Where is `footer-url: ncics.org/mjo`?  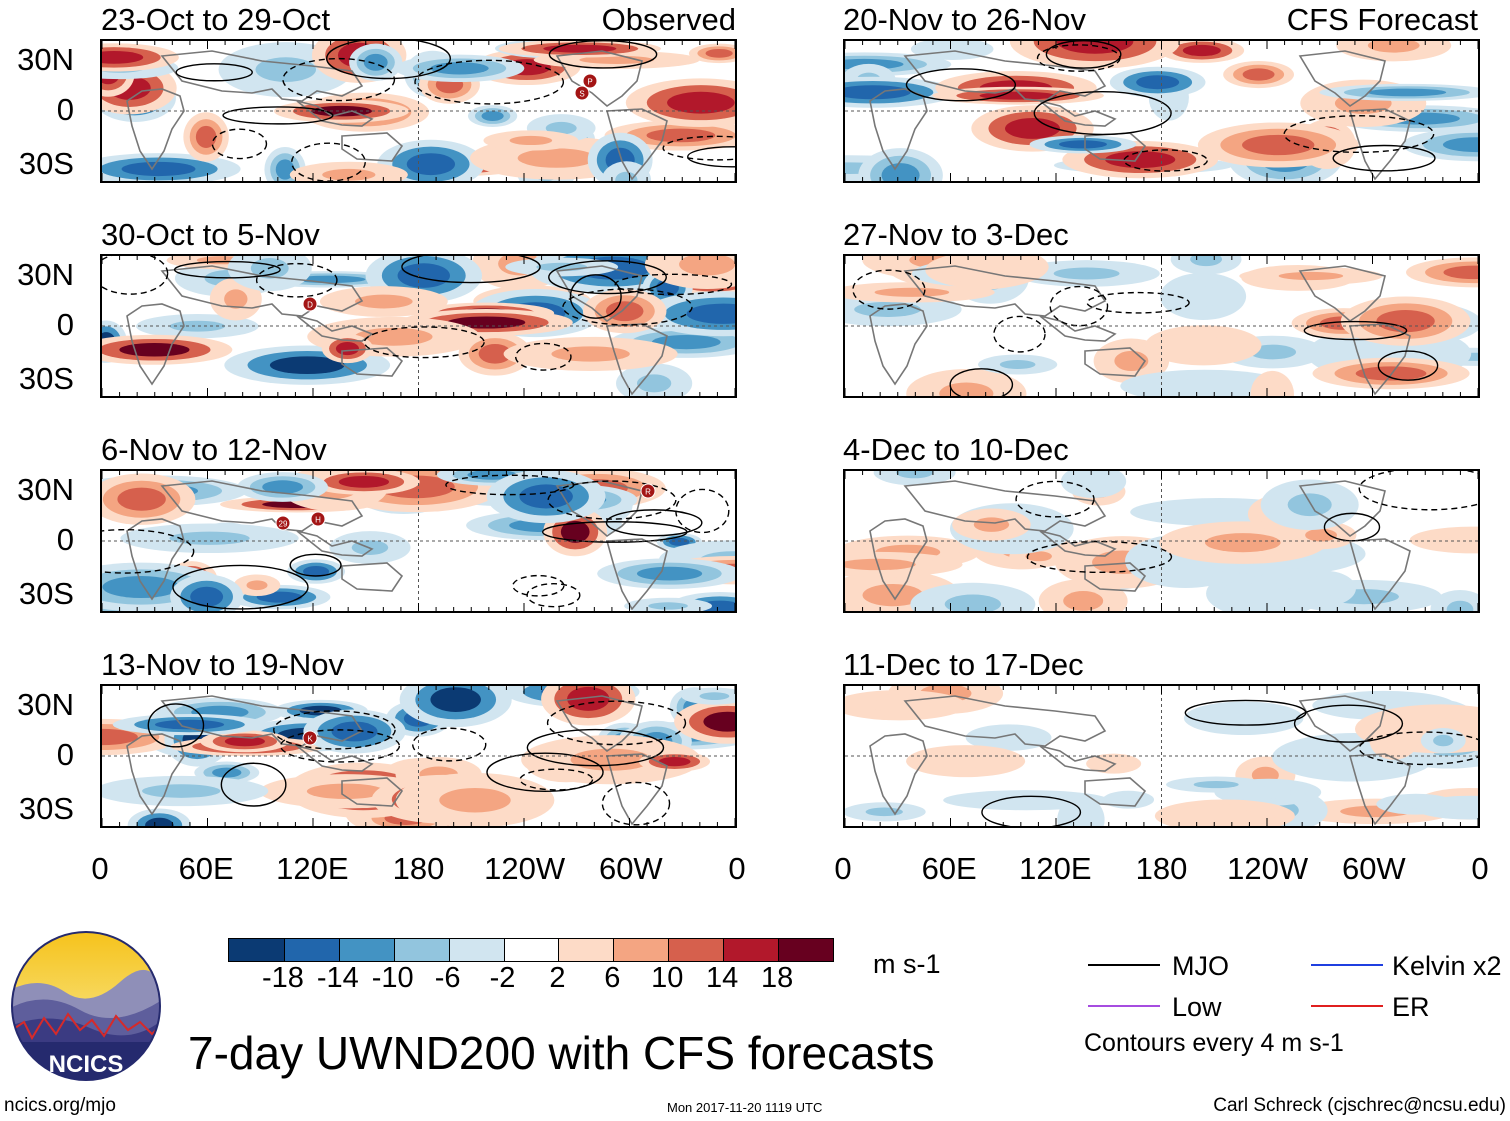 footer-url: ncics.org/mjo is located at coordinates (60, 1105).